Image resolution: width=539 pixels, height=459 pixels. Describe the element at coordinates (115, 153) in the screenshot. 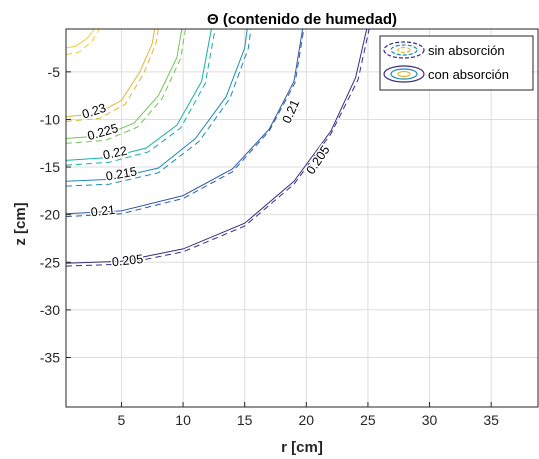

I see `contour-label: 0.22` at that location.